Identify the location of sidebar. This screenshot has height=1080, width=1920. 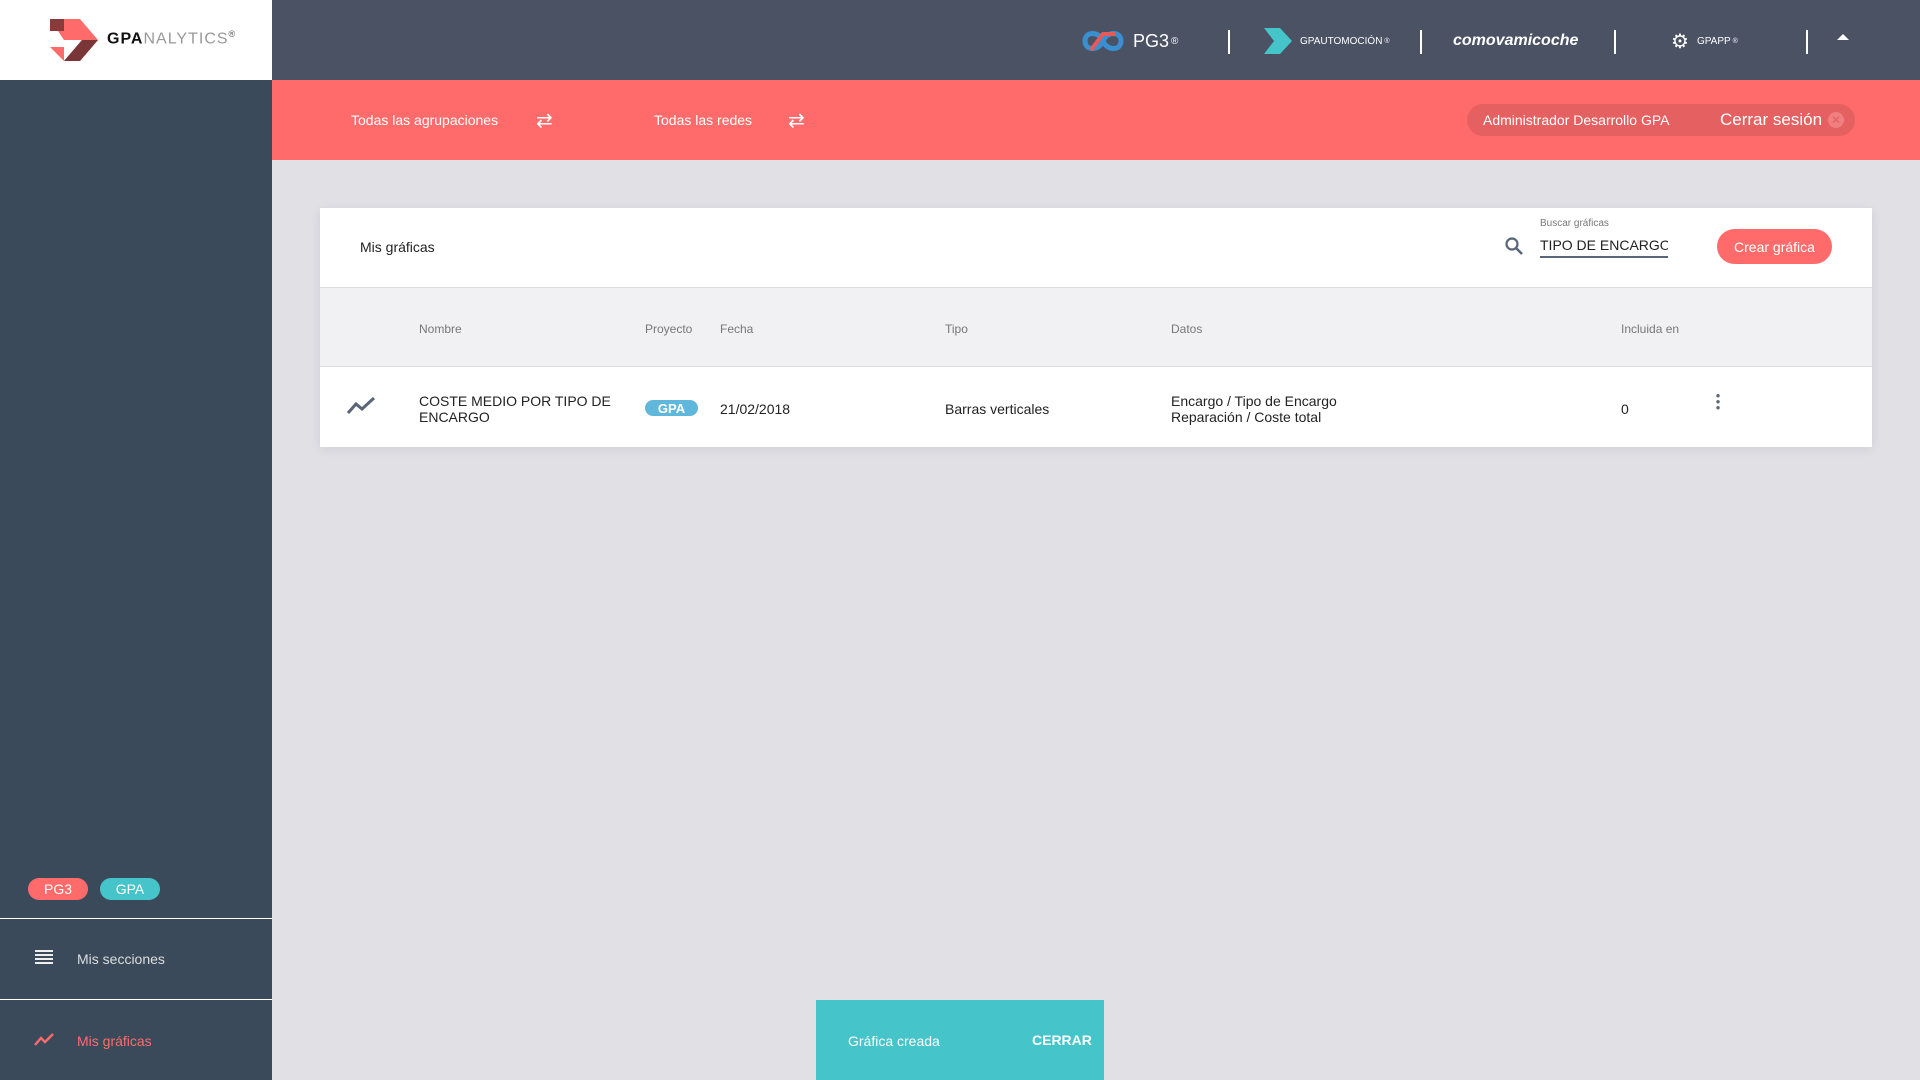
(136, 580).